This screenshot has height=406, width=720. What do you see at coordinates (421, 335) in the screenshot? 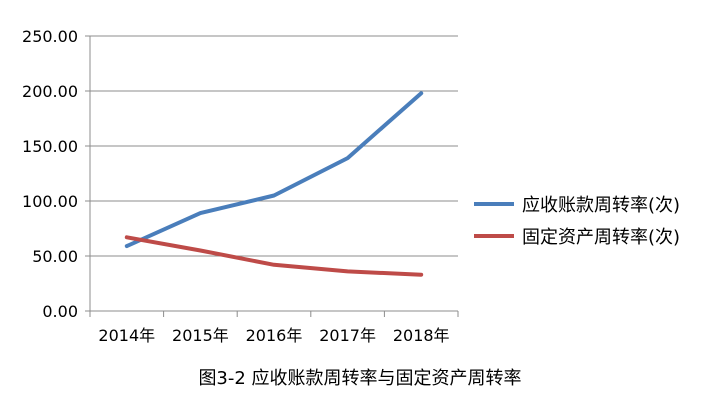
I see `x-tick-label: 2018年` at bounding box center [421, 335].